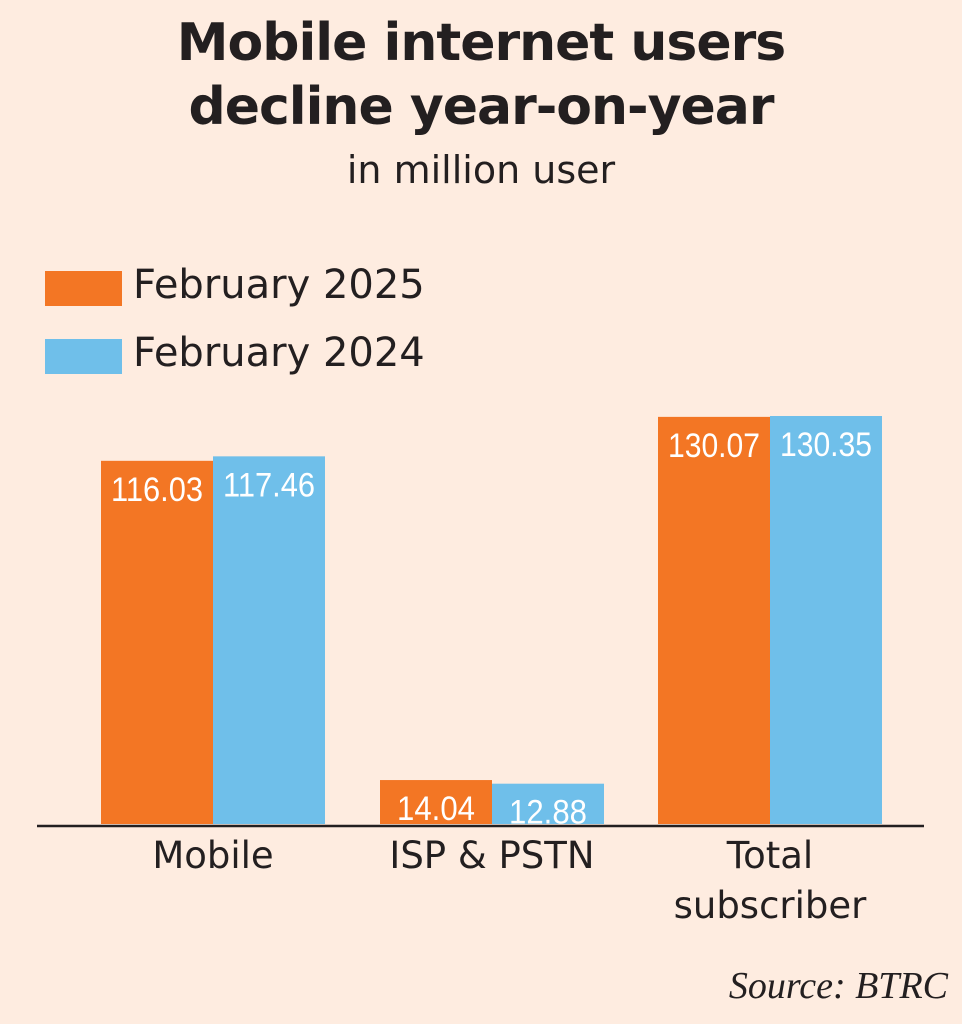 The height and width of the screenshot is (1024, 962). What do you see at coordinates (714, 620) in the screenshot?
I see `bar-total-subscriber-february-2025` at bounding box center [714, 620].